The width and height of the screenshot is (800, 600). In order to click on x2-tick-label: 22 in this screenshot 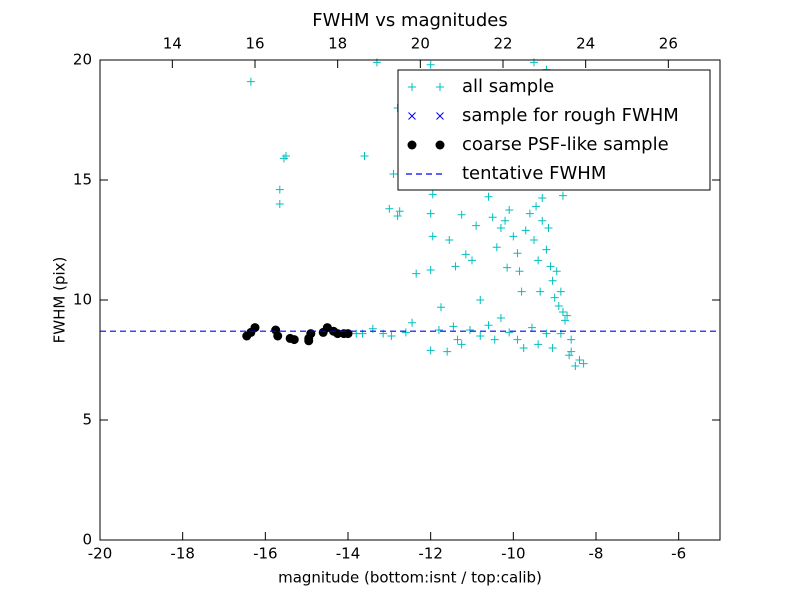, I will do `click(502, 44)`.